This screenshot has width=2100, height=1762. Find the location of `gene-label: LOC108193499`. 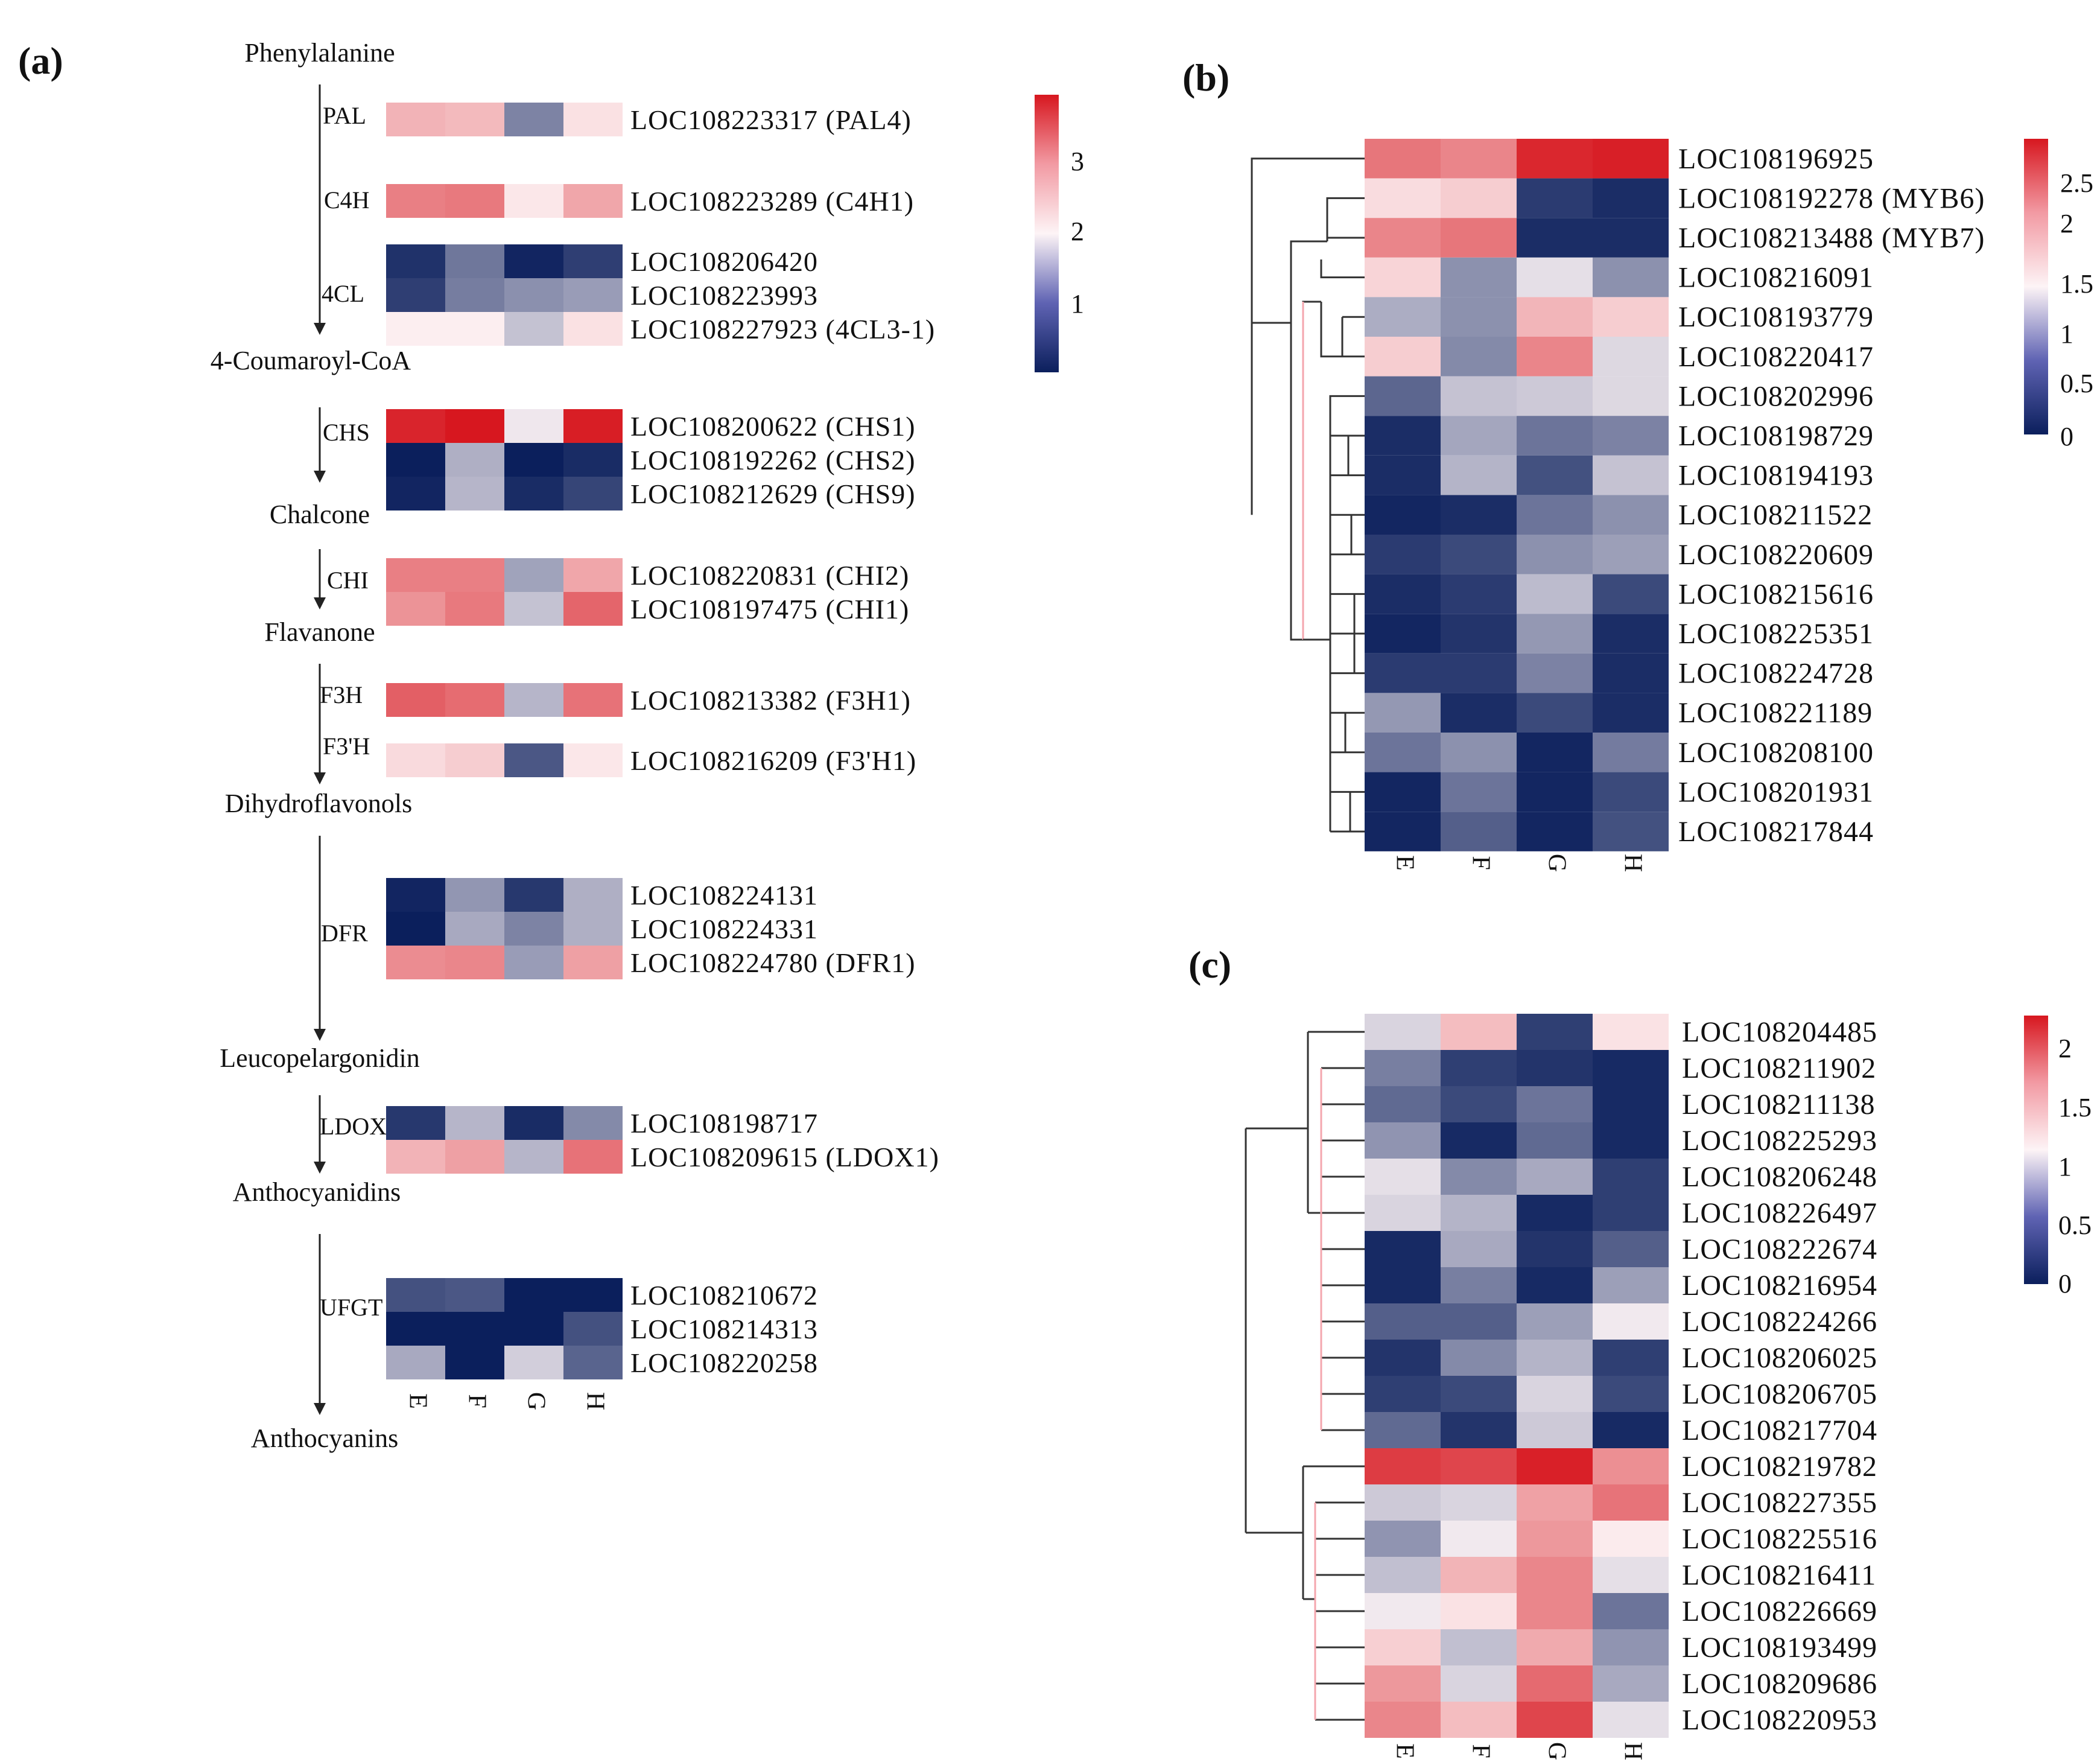

gene-label: LOC108193499 is located at coordinates (1779, 1648).